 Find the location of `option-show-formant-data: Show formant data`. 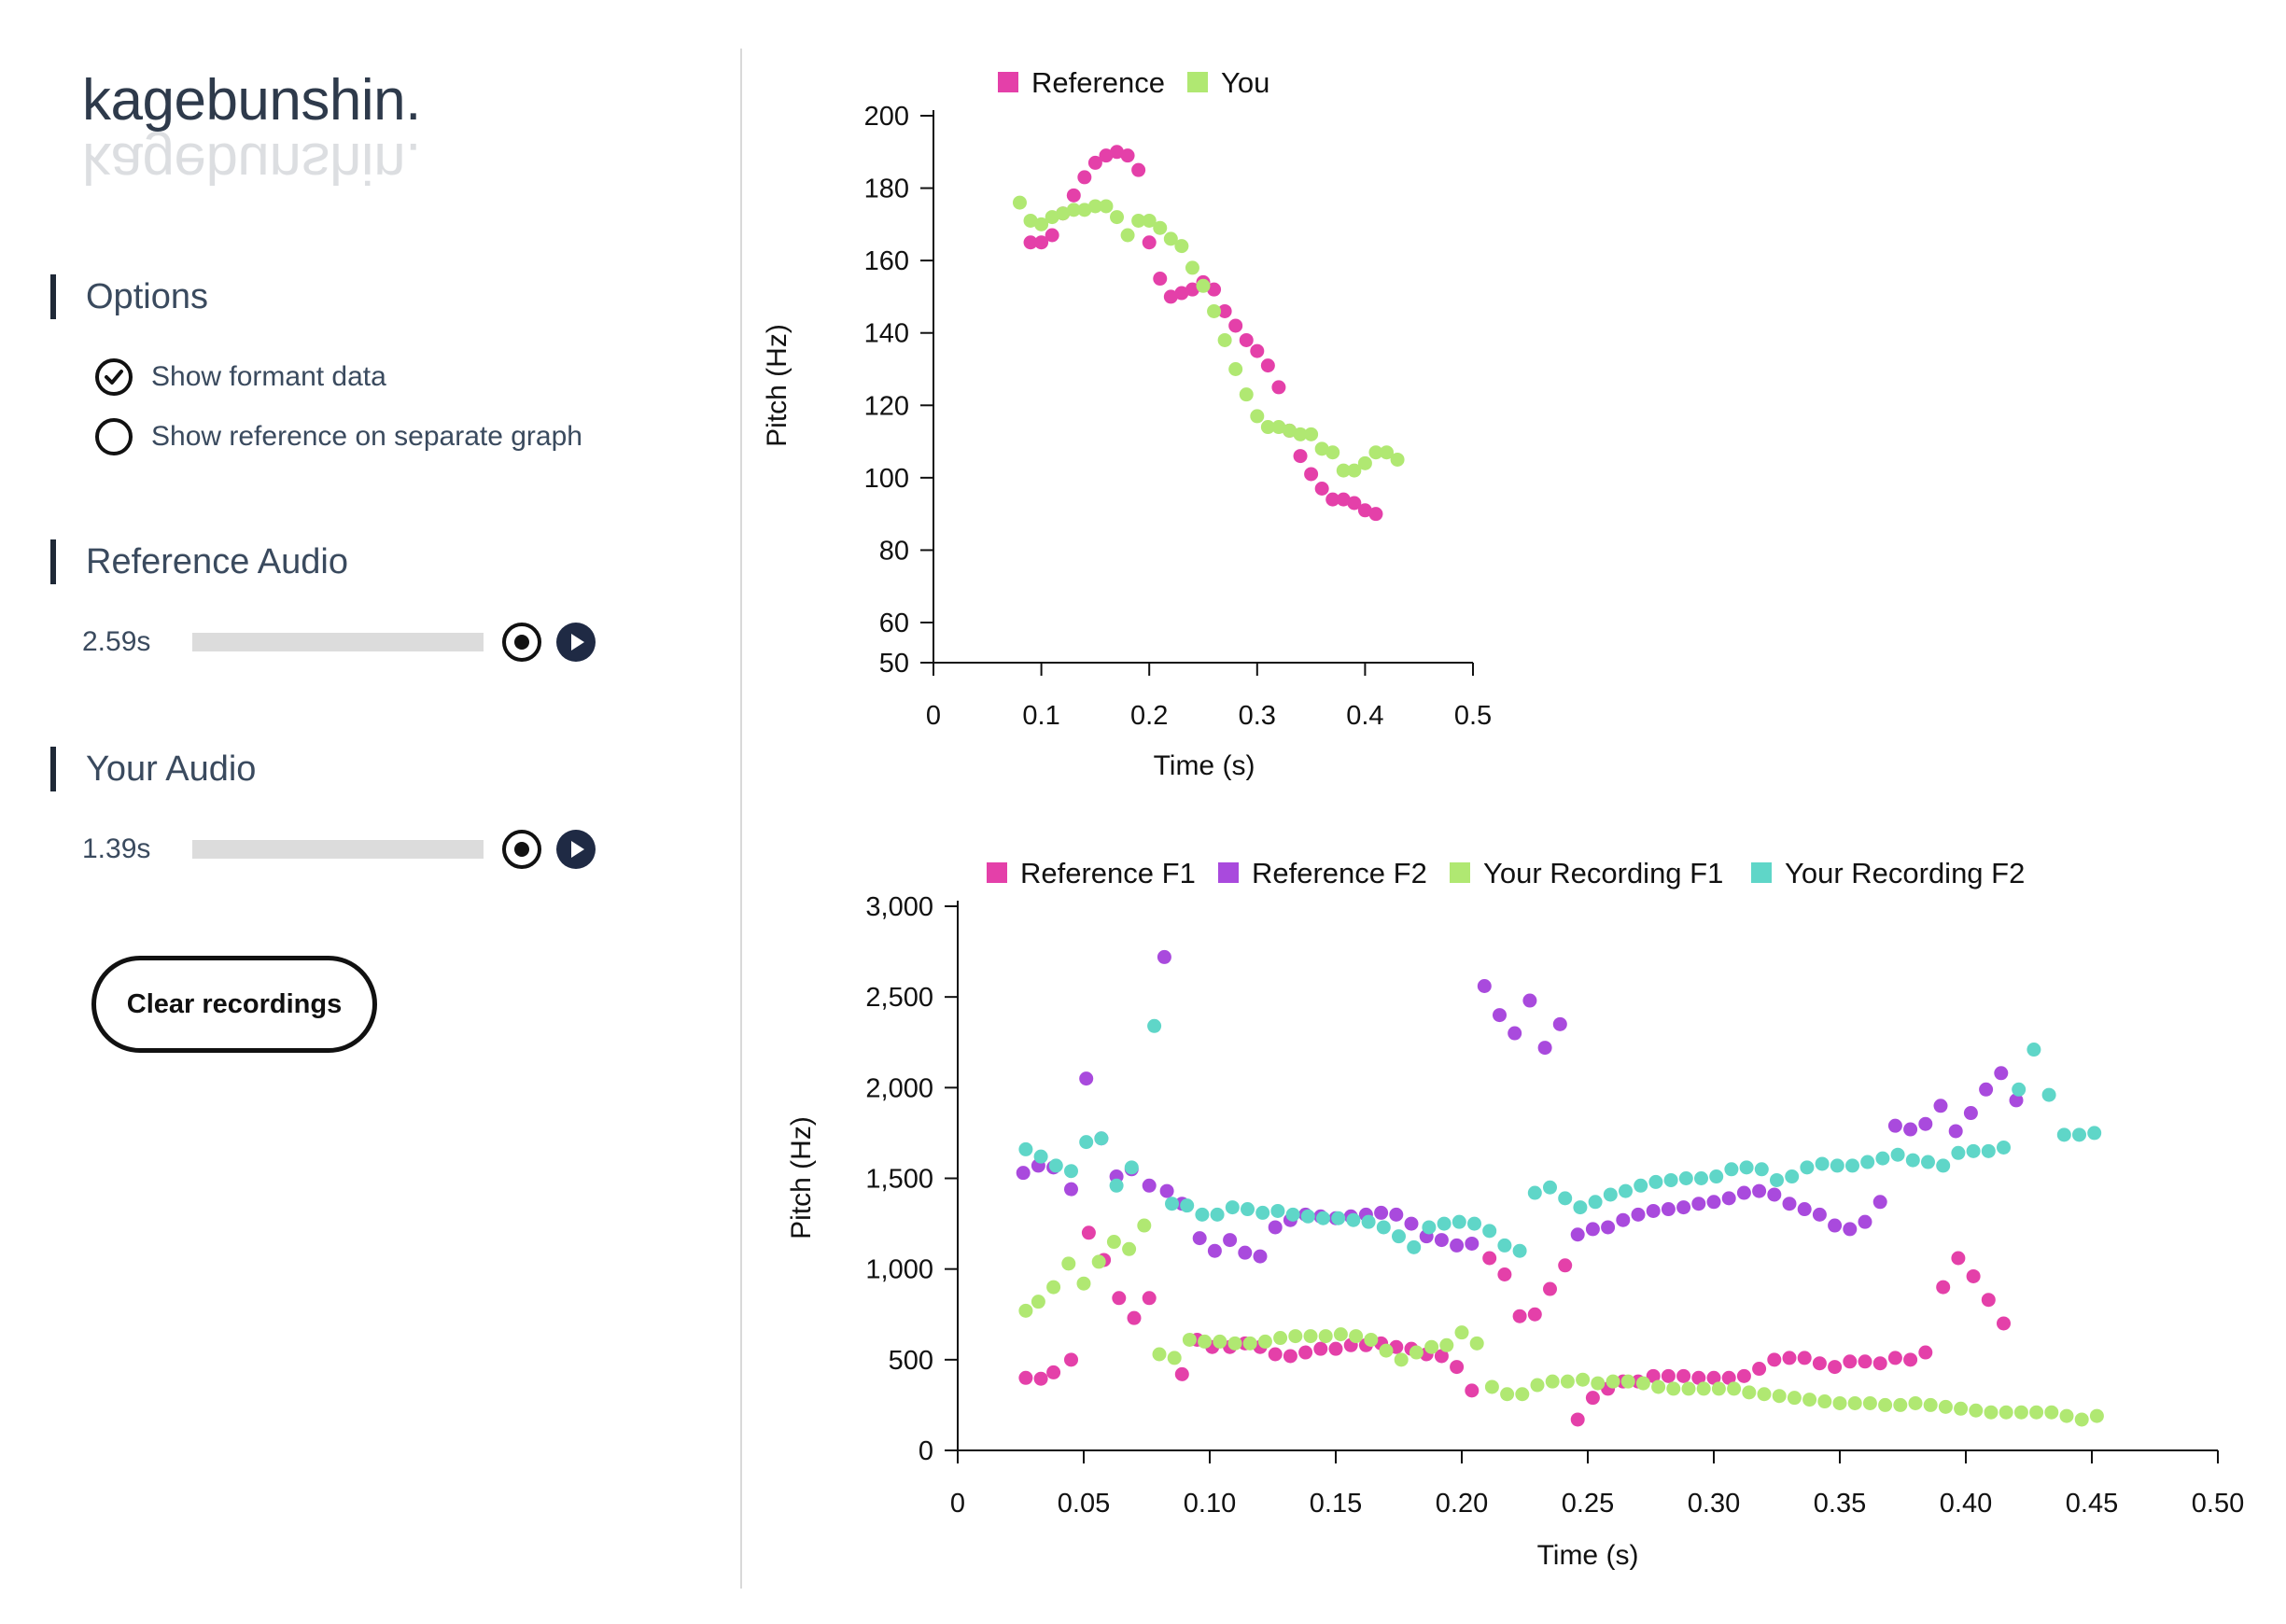

option-show-formant-data: Show formant data is located at coordinates (241, 377).